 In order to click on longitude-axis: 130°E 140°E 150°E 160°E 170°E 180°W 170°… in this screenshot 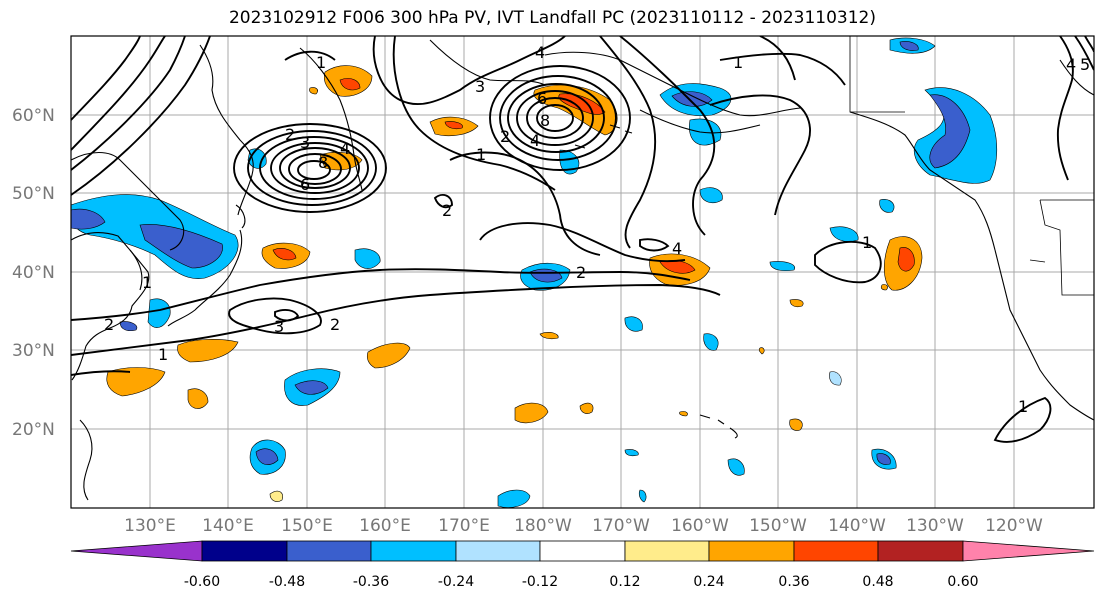, I will do `click(583, 526)`.